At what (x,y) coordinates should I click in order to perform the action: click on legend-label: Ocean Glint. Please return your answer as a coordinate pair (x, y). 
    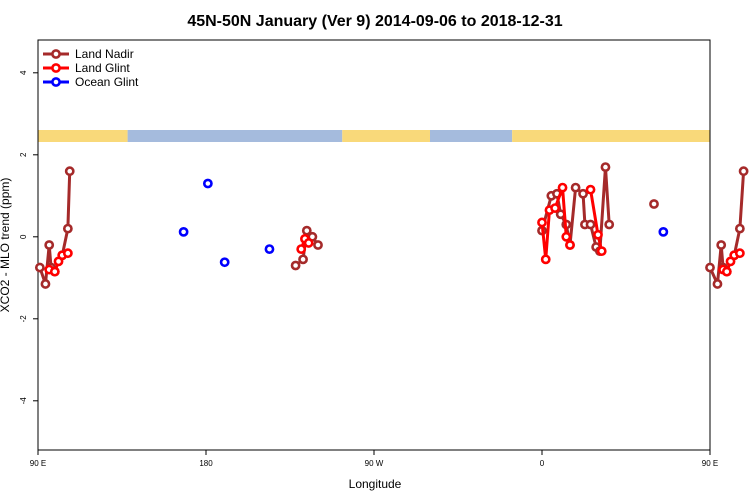
    Looking at the image, I should click on (107, 82).